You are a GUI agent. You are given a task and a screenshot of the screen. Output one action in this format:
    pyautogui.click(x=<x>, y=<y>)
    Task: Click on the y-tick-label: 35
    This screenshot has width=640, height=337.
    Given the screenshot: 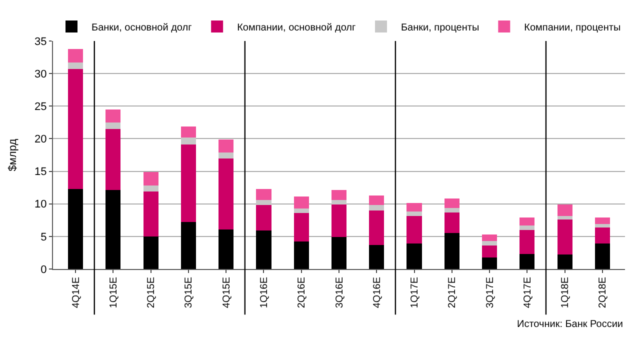 What is the action you would take?
    pyautogui.click(x=40, y=42)
    